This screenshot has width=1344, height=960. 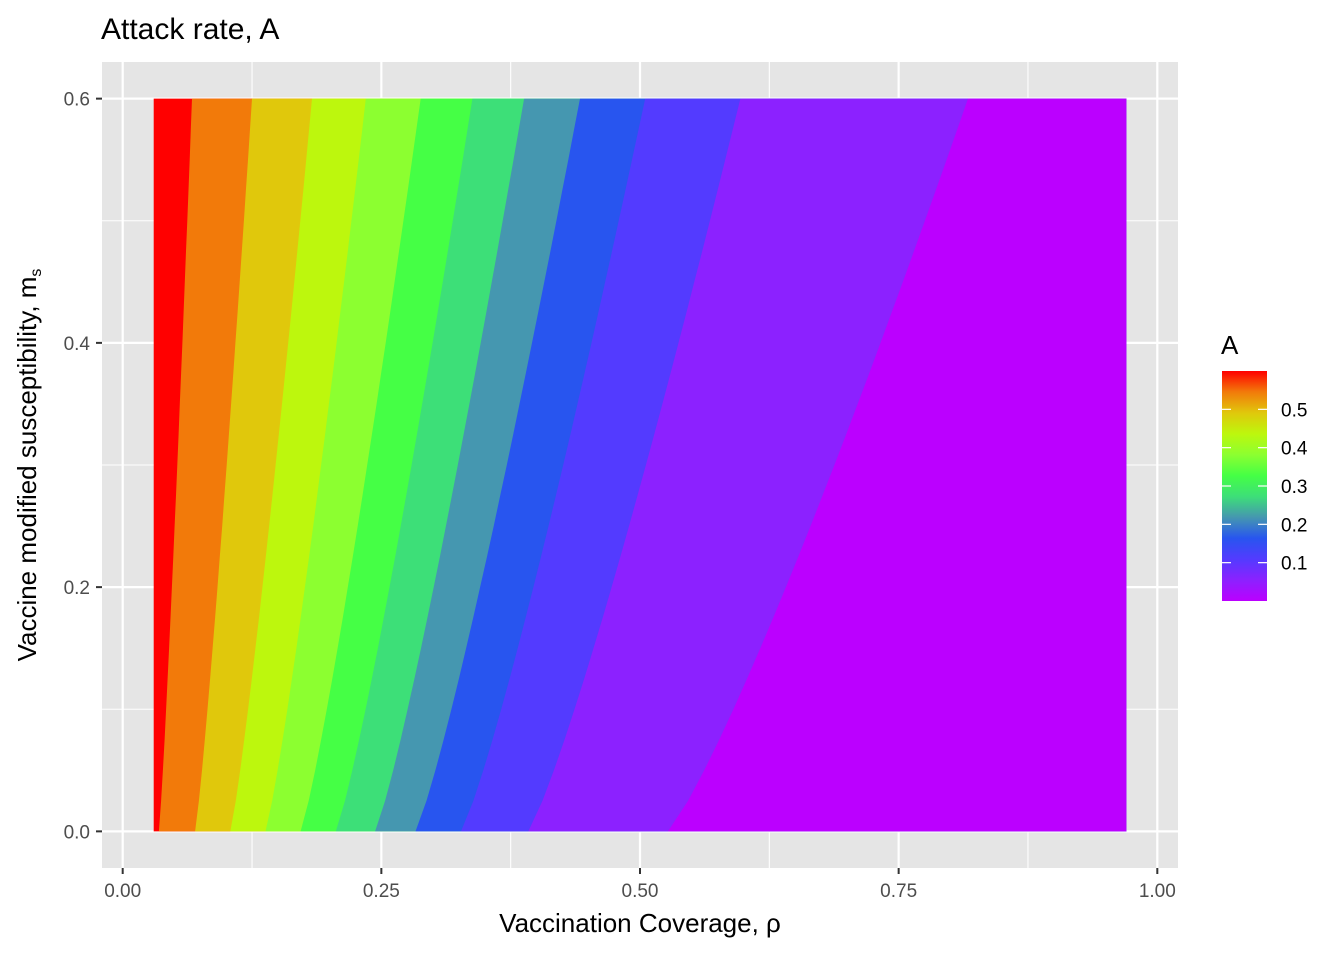 What do you see at coordinates (1294, 449) in the screenshot?
I see `legend-tick-label: 0.4` at bounding box center [1294, 449].